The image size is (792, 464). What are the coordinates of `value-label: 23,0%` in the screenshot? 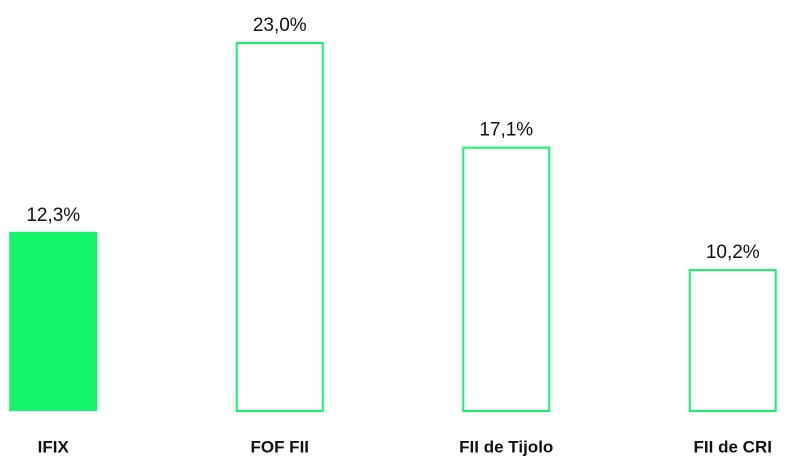 It's located at (280, 25).